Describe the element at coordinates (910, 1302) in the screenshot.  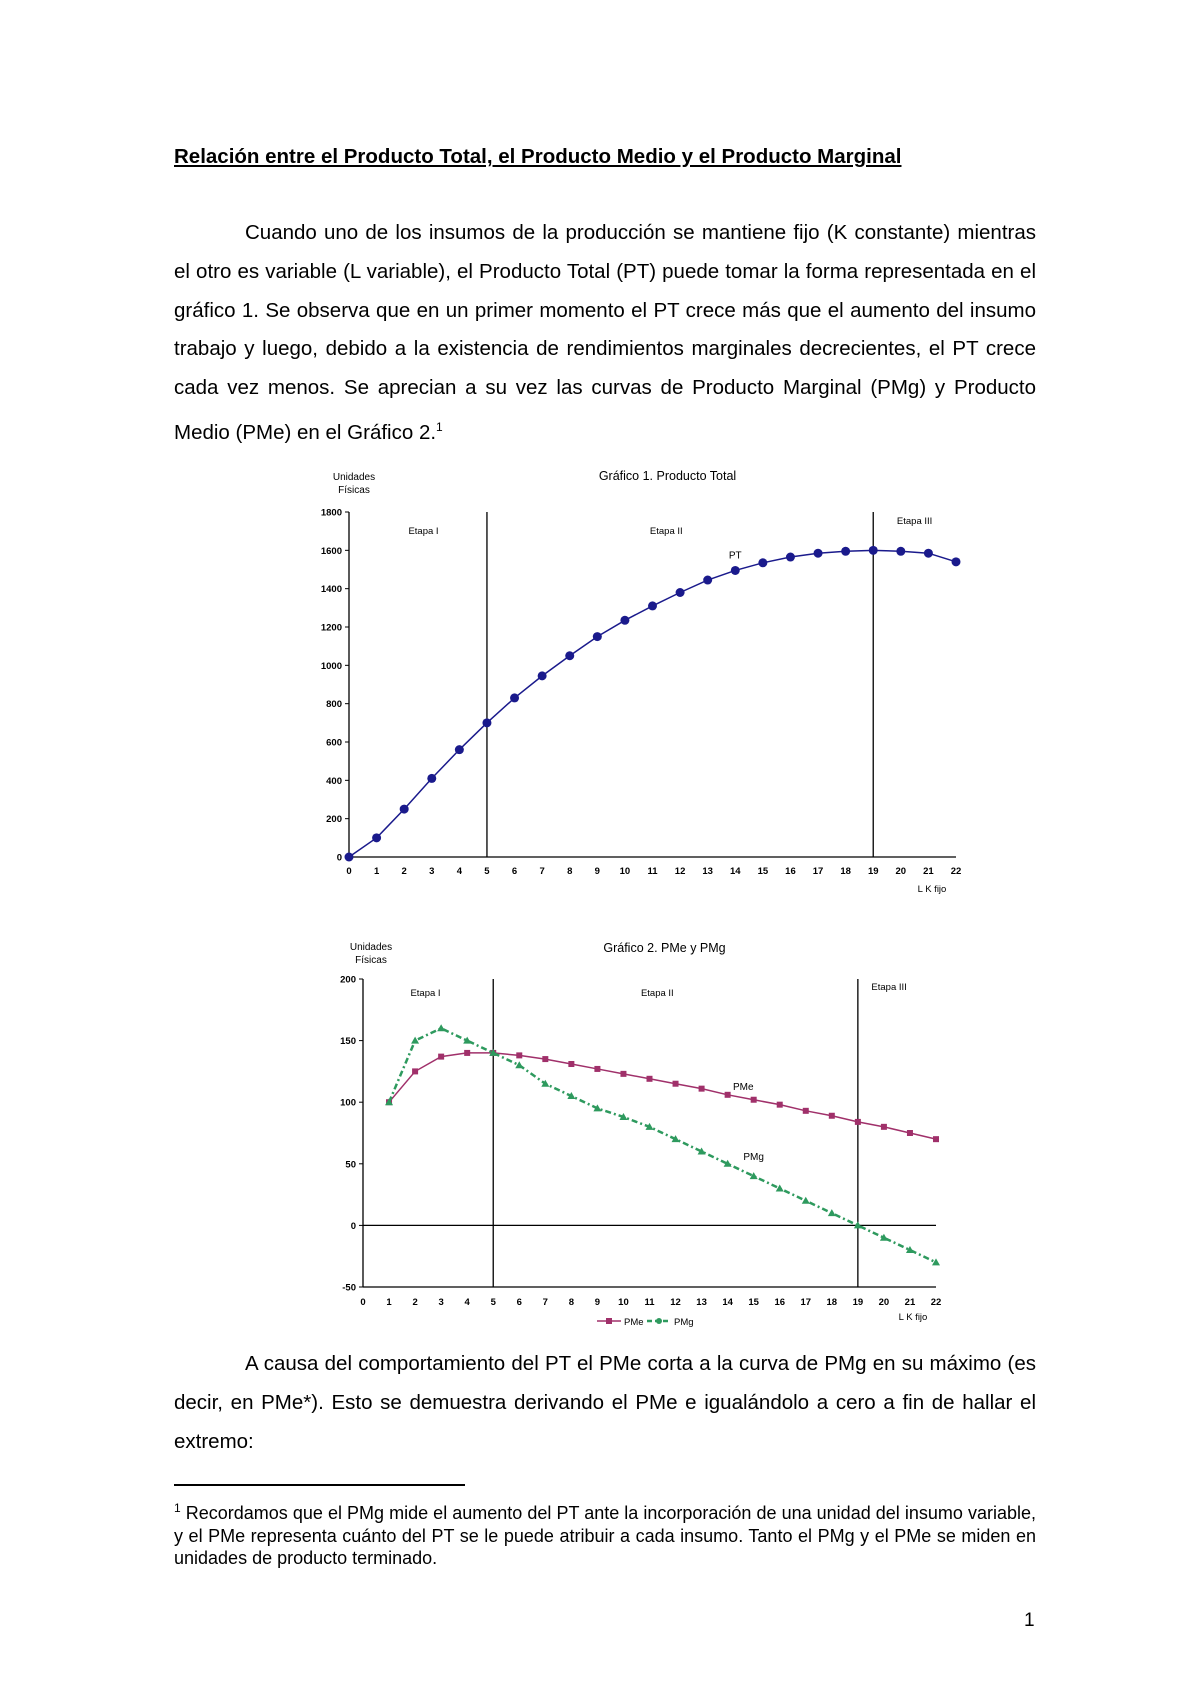
I see `x-tick-label: 21` at that location.